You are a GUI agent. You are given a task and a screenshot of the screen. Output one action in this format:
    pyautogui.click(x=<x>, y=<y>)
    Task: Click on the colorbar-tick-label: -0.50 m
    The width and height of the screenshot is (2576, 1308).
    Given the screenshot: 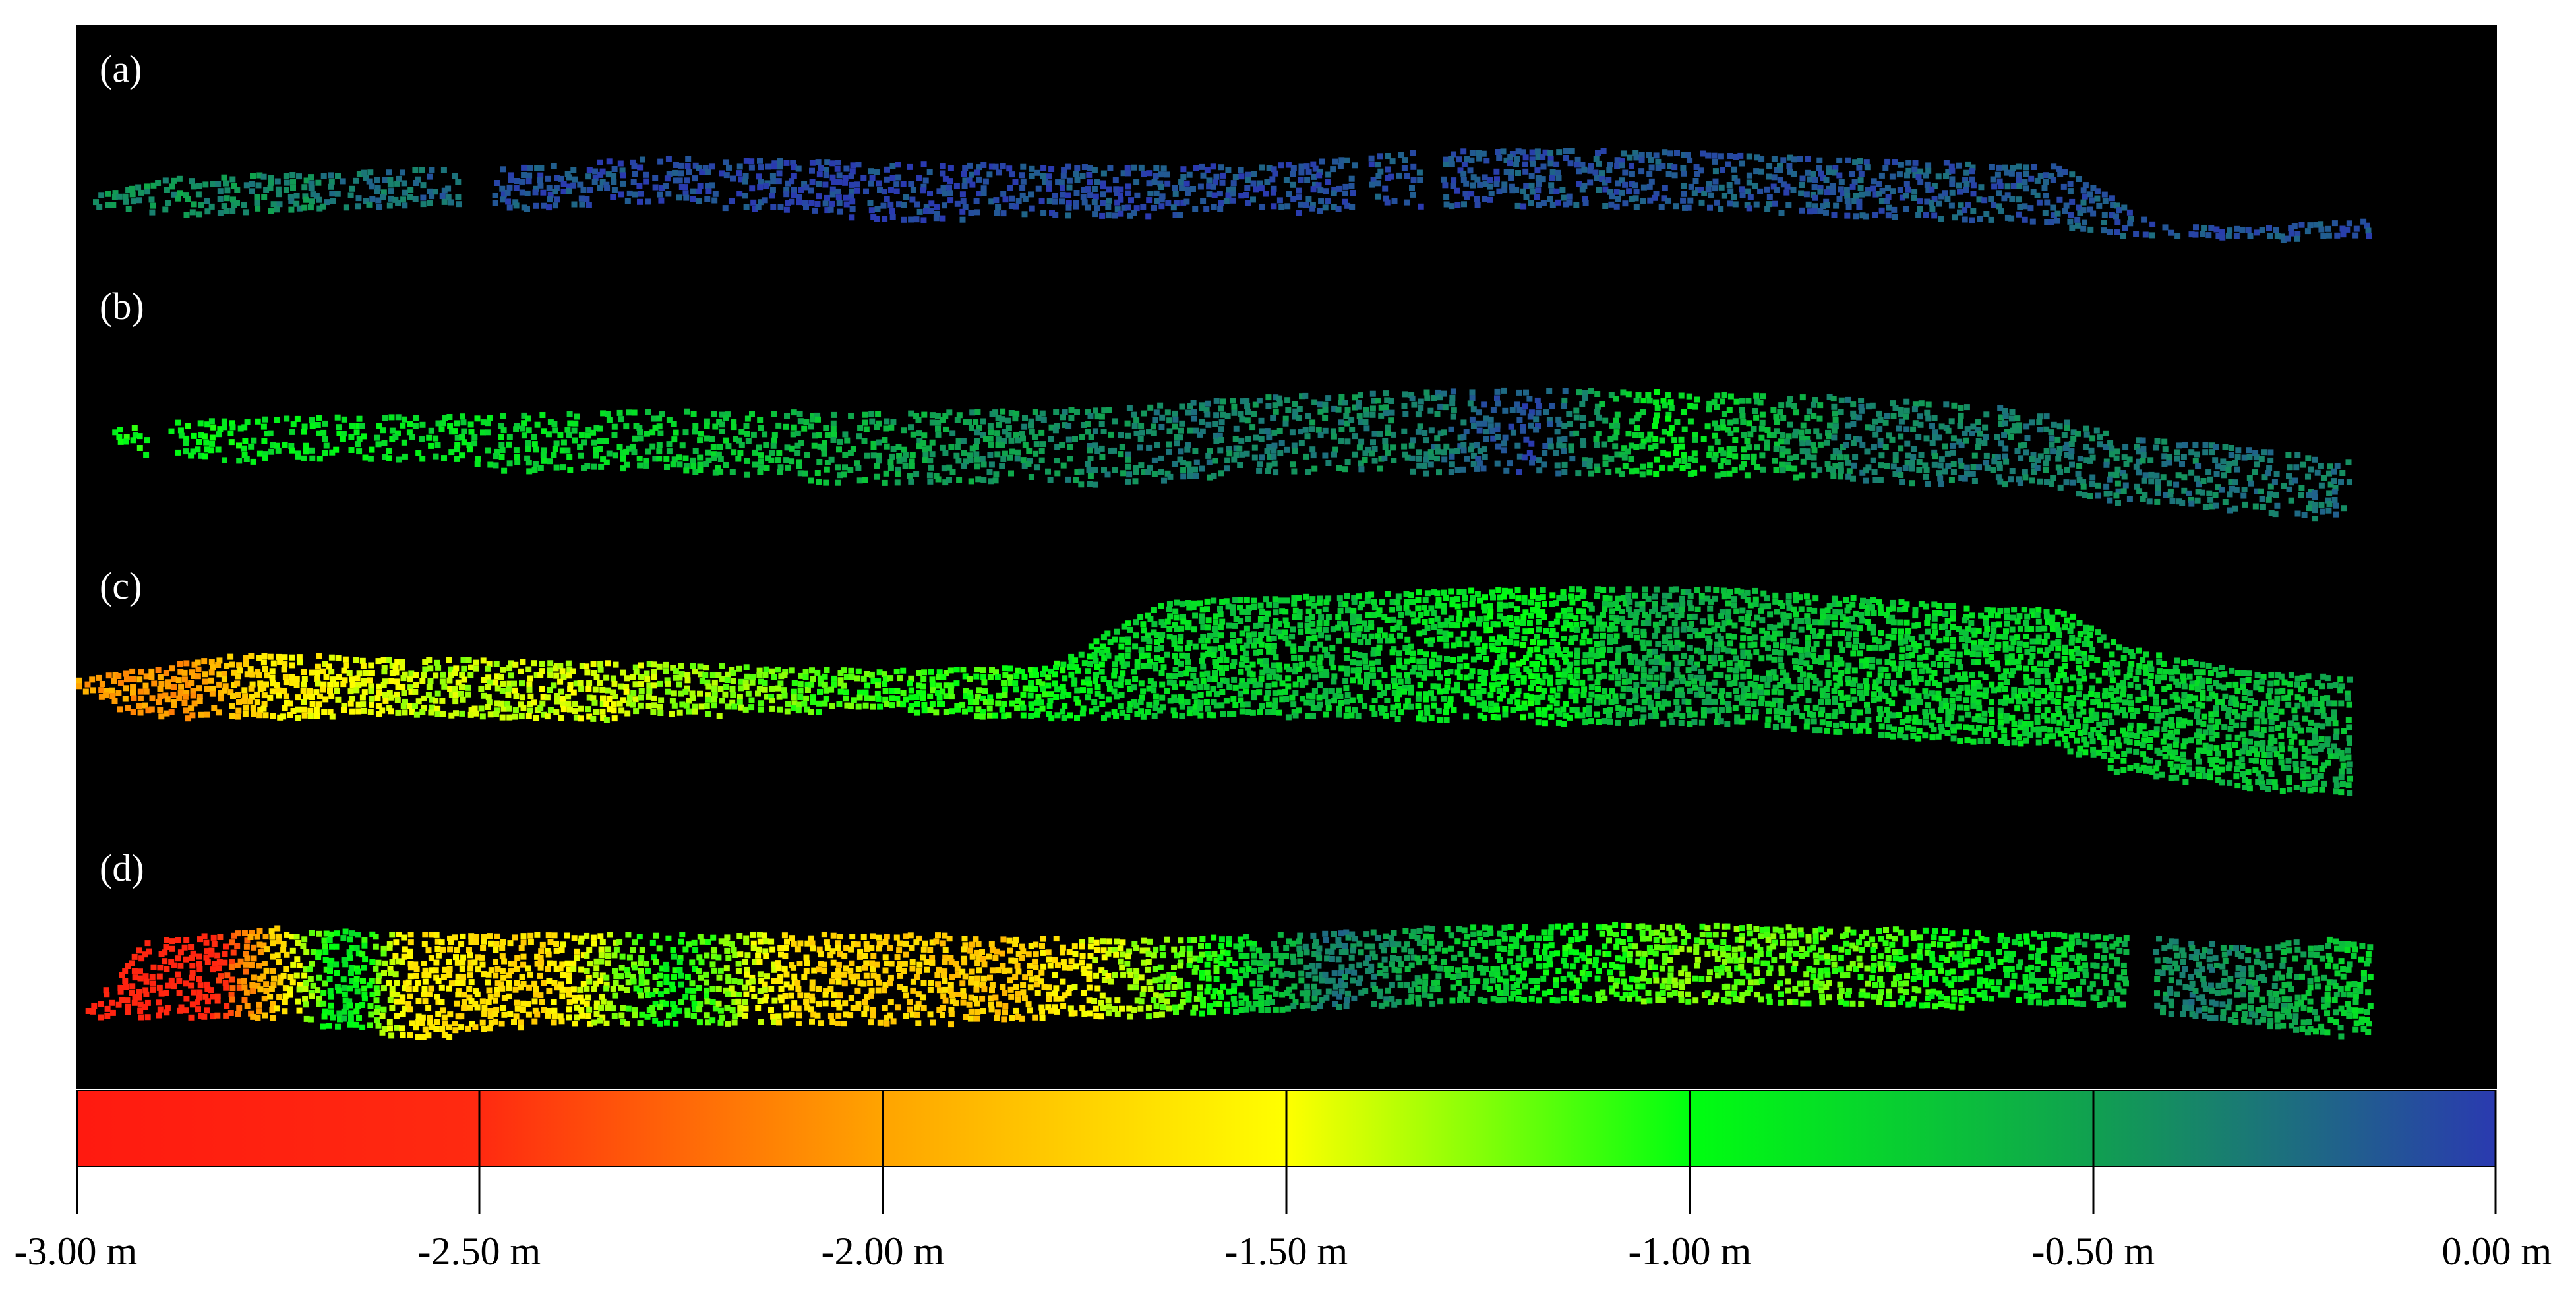 What is the action you would take?
    pyautogui.click(x=2093, y=1251)
    